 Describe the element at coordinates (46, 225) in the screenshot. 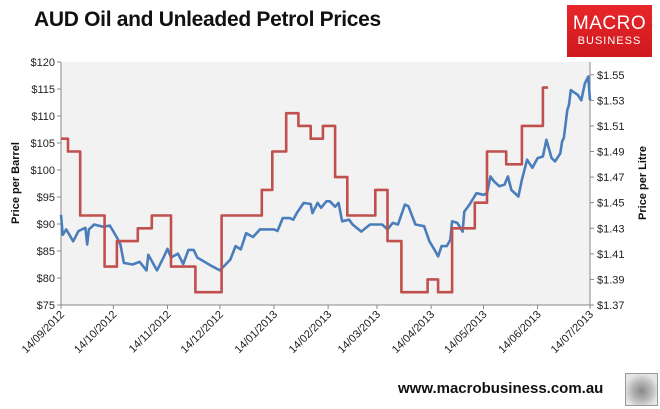

I see `y-tick-label-left: $90` at that location.